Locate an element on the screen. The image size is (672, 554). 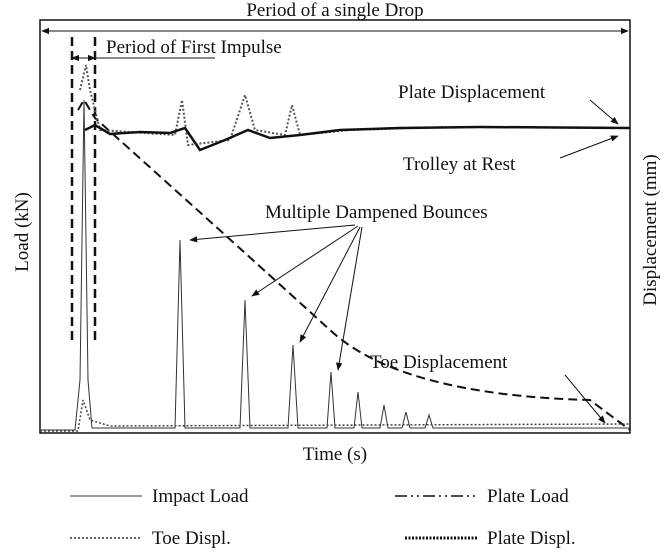
legend-label: Plate Displ. is located at coordinates (531, 538).